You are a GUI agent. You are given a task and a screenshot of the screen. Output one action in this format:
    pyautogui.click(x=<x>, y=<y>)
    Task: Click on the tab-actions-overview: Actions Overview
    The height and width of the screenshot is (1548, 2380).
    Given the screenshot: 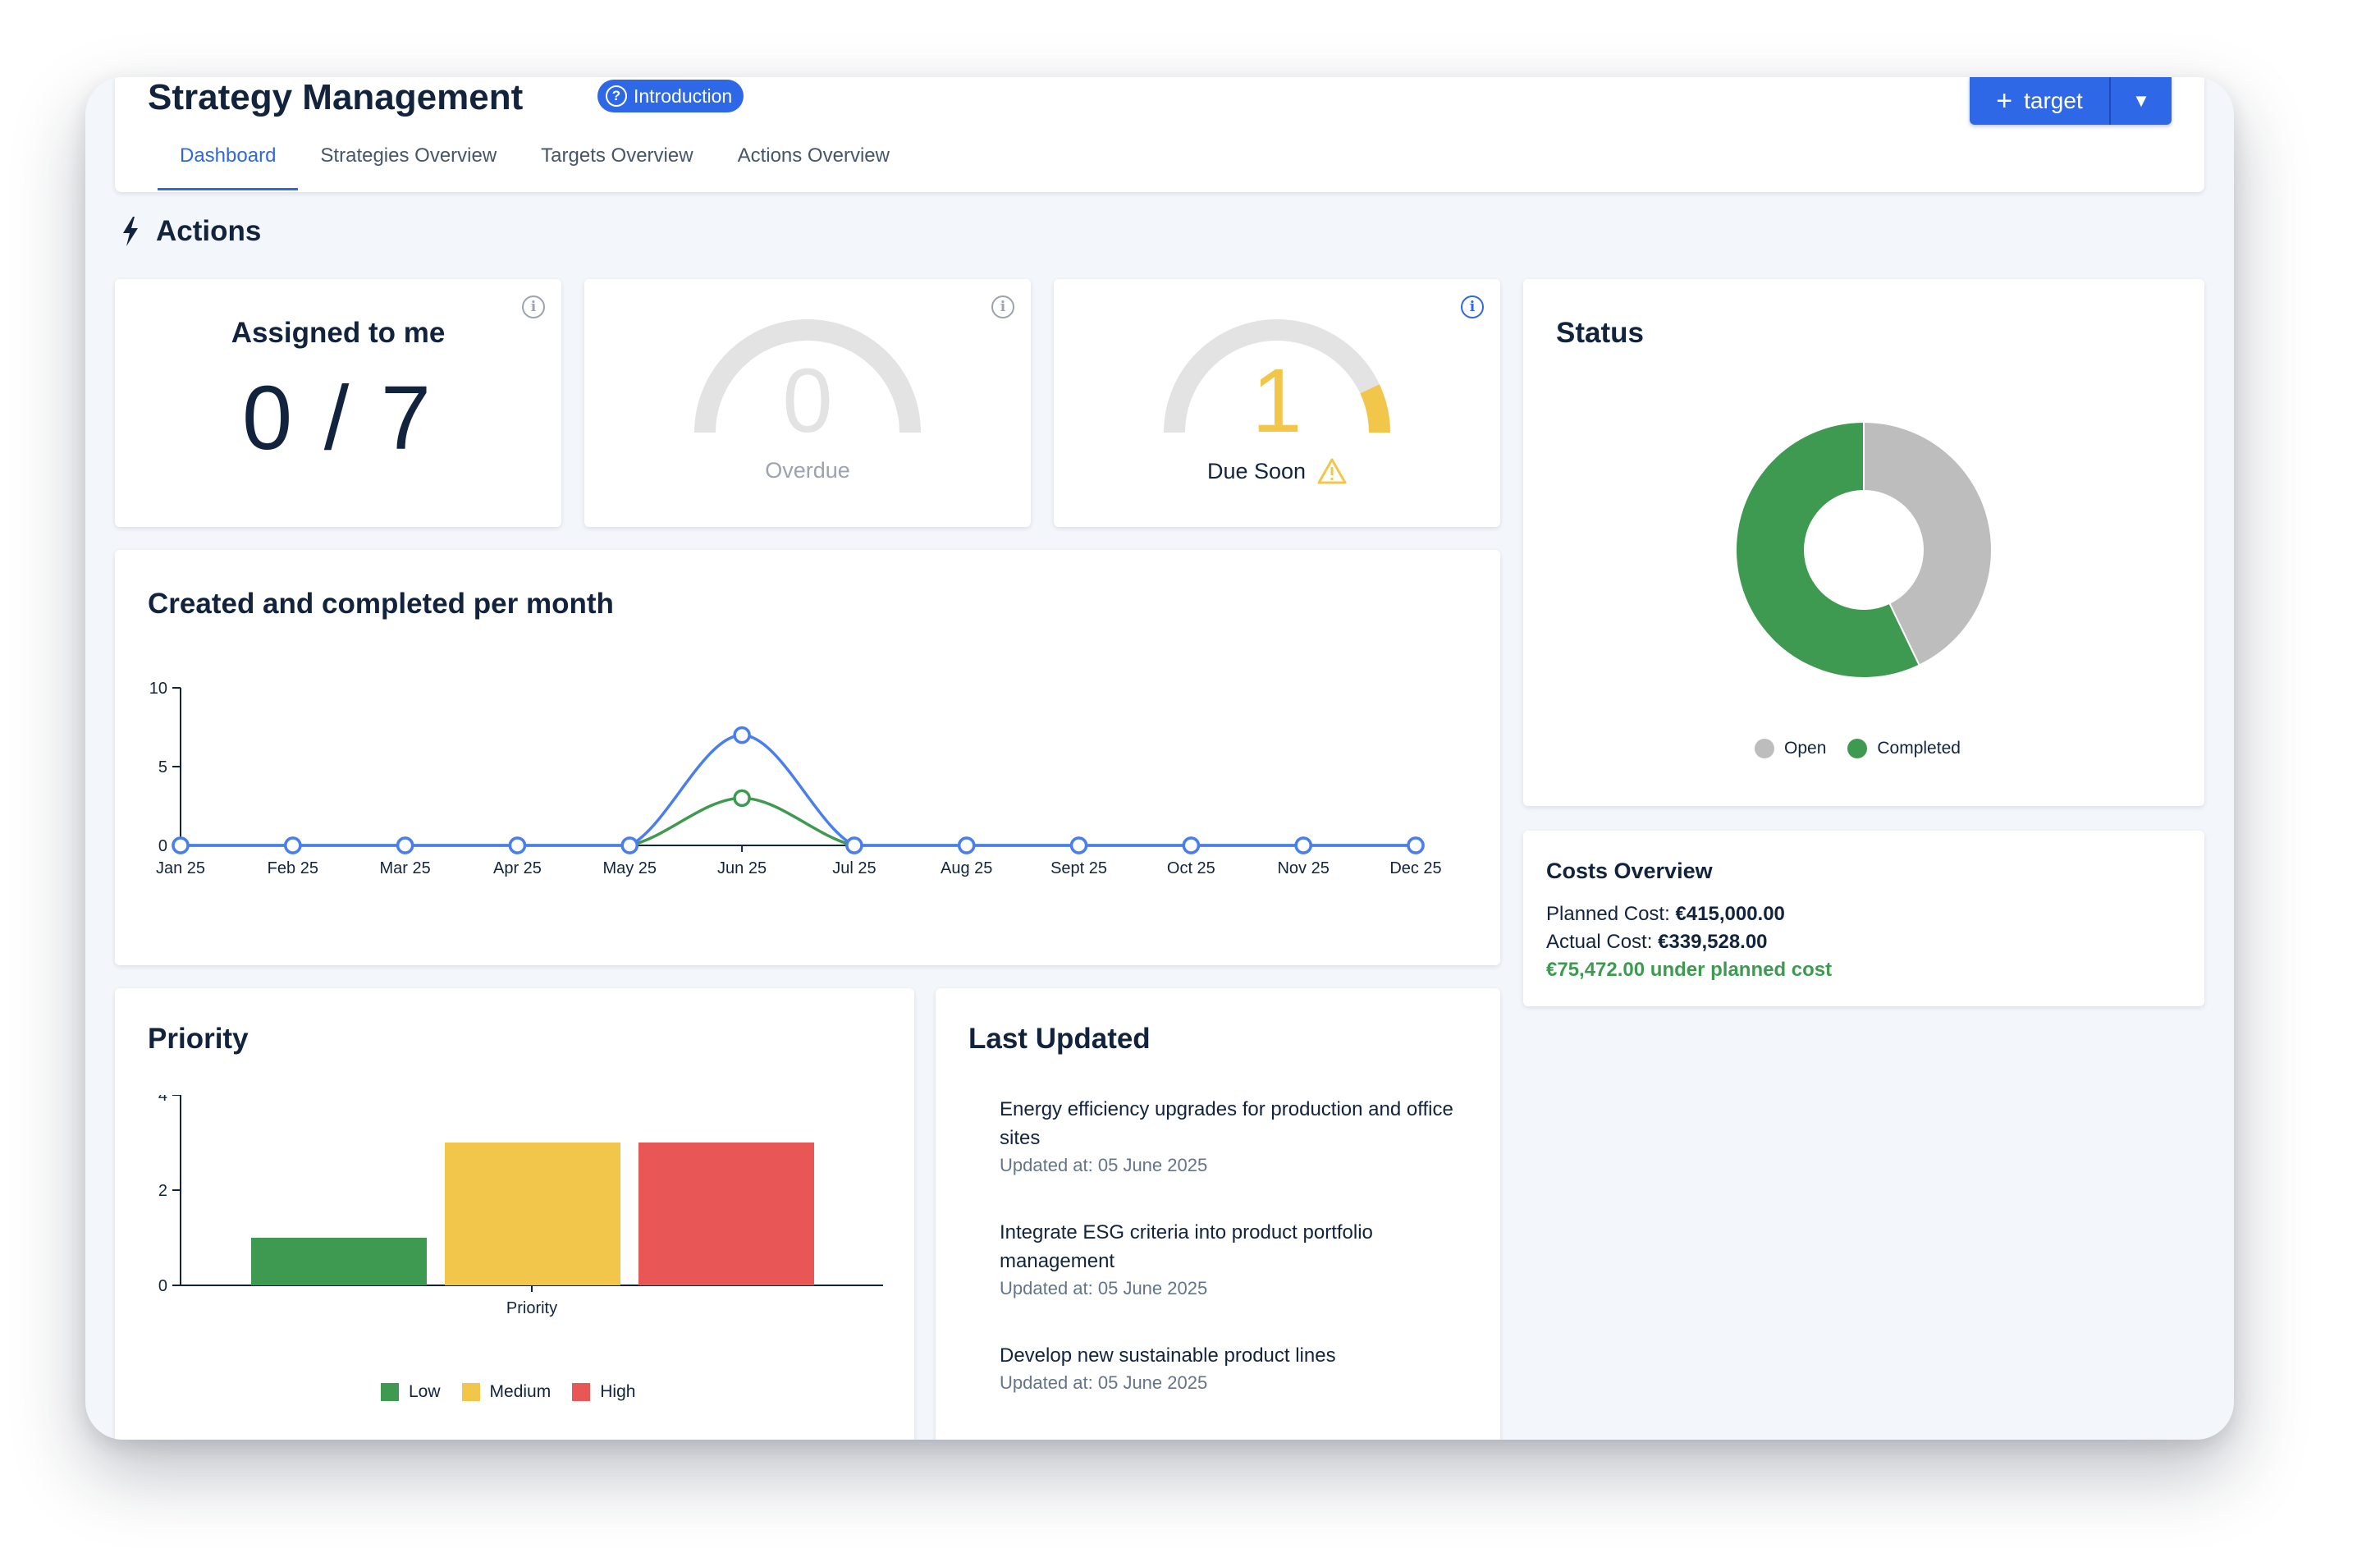 What is the action you would take?
    pyautogui.click(x=813, y=156)
    